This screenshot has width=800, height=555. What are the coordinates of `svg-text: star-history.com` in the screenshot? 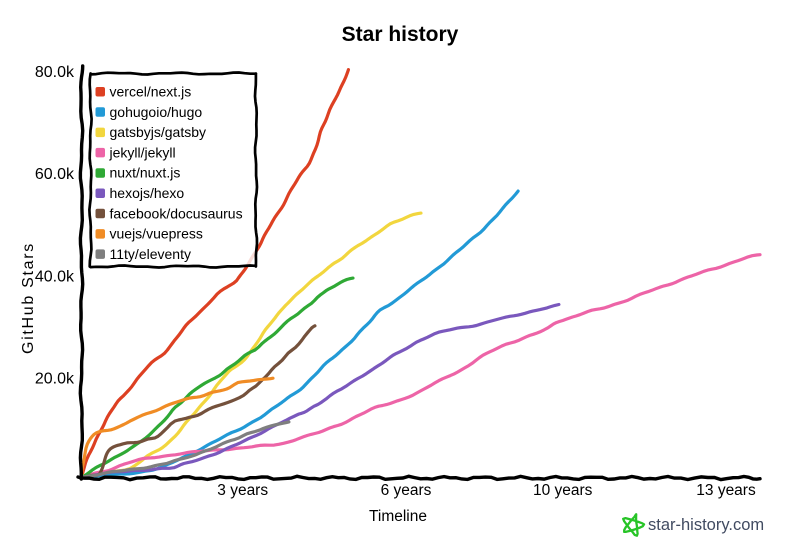 It's located at (706, 525).